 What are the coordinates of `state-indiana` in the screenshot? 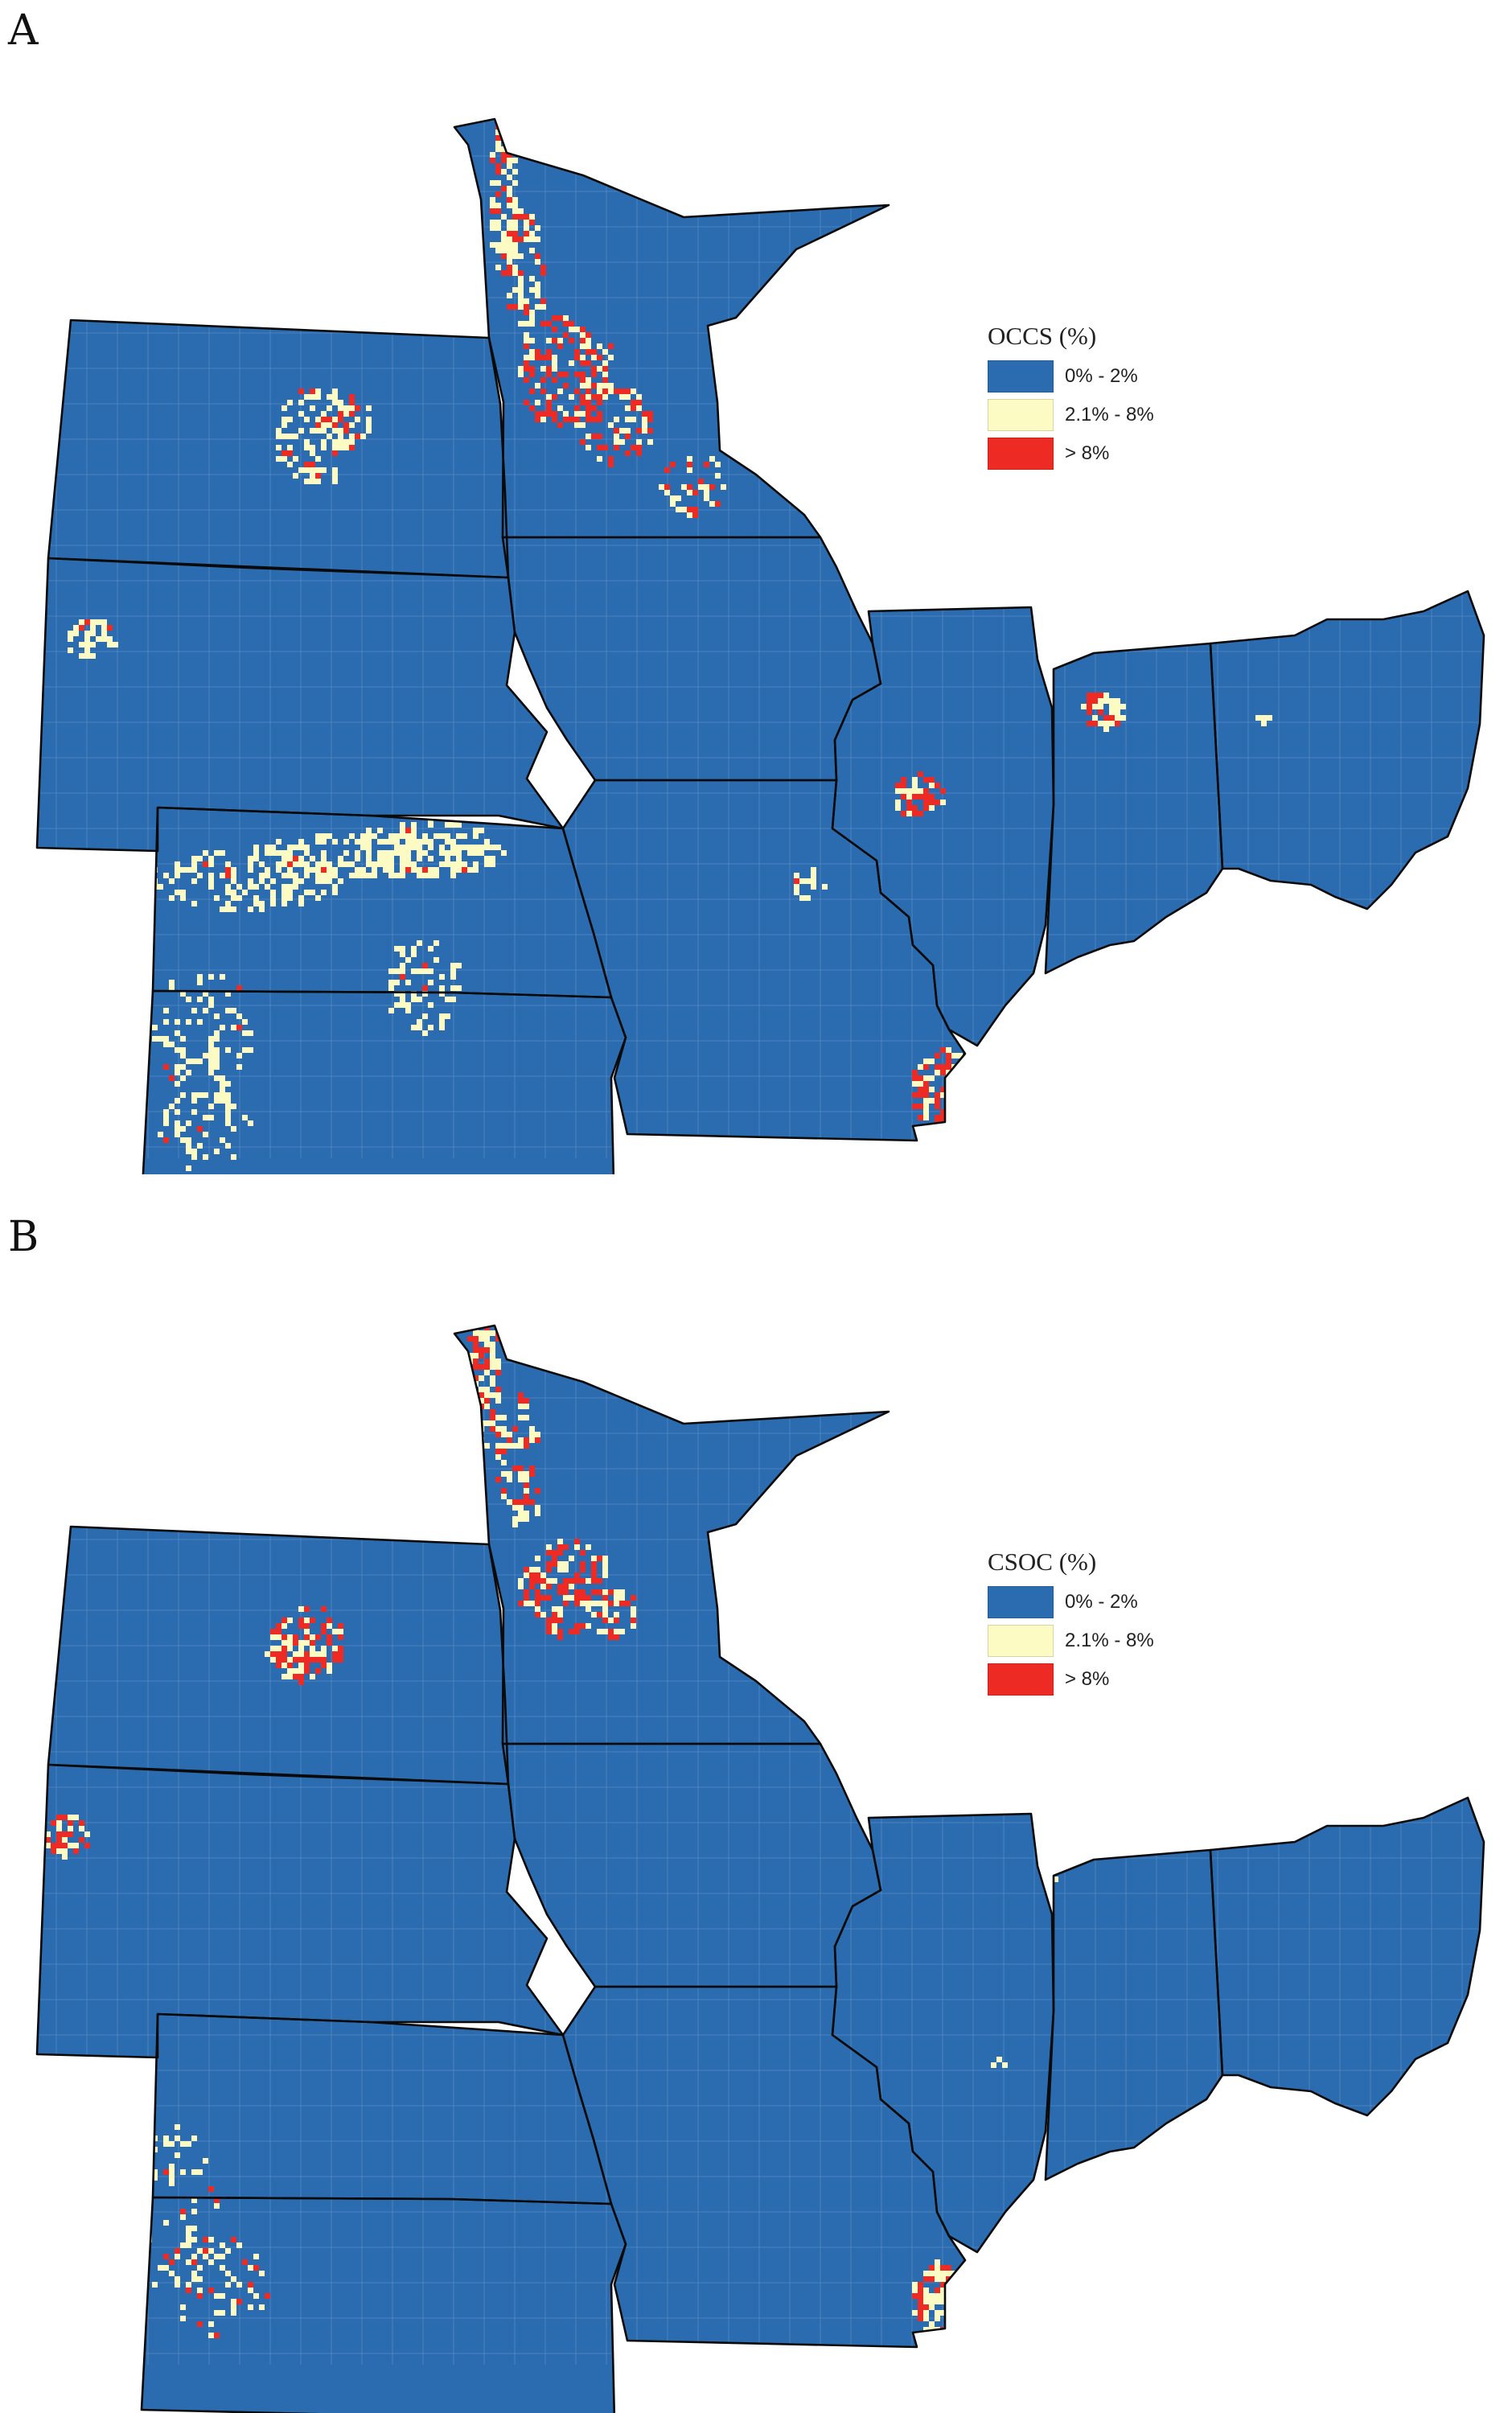 It's located at (1134, 2015).